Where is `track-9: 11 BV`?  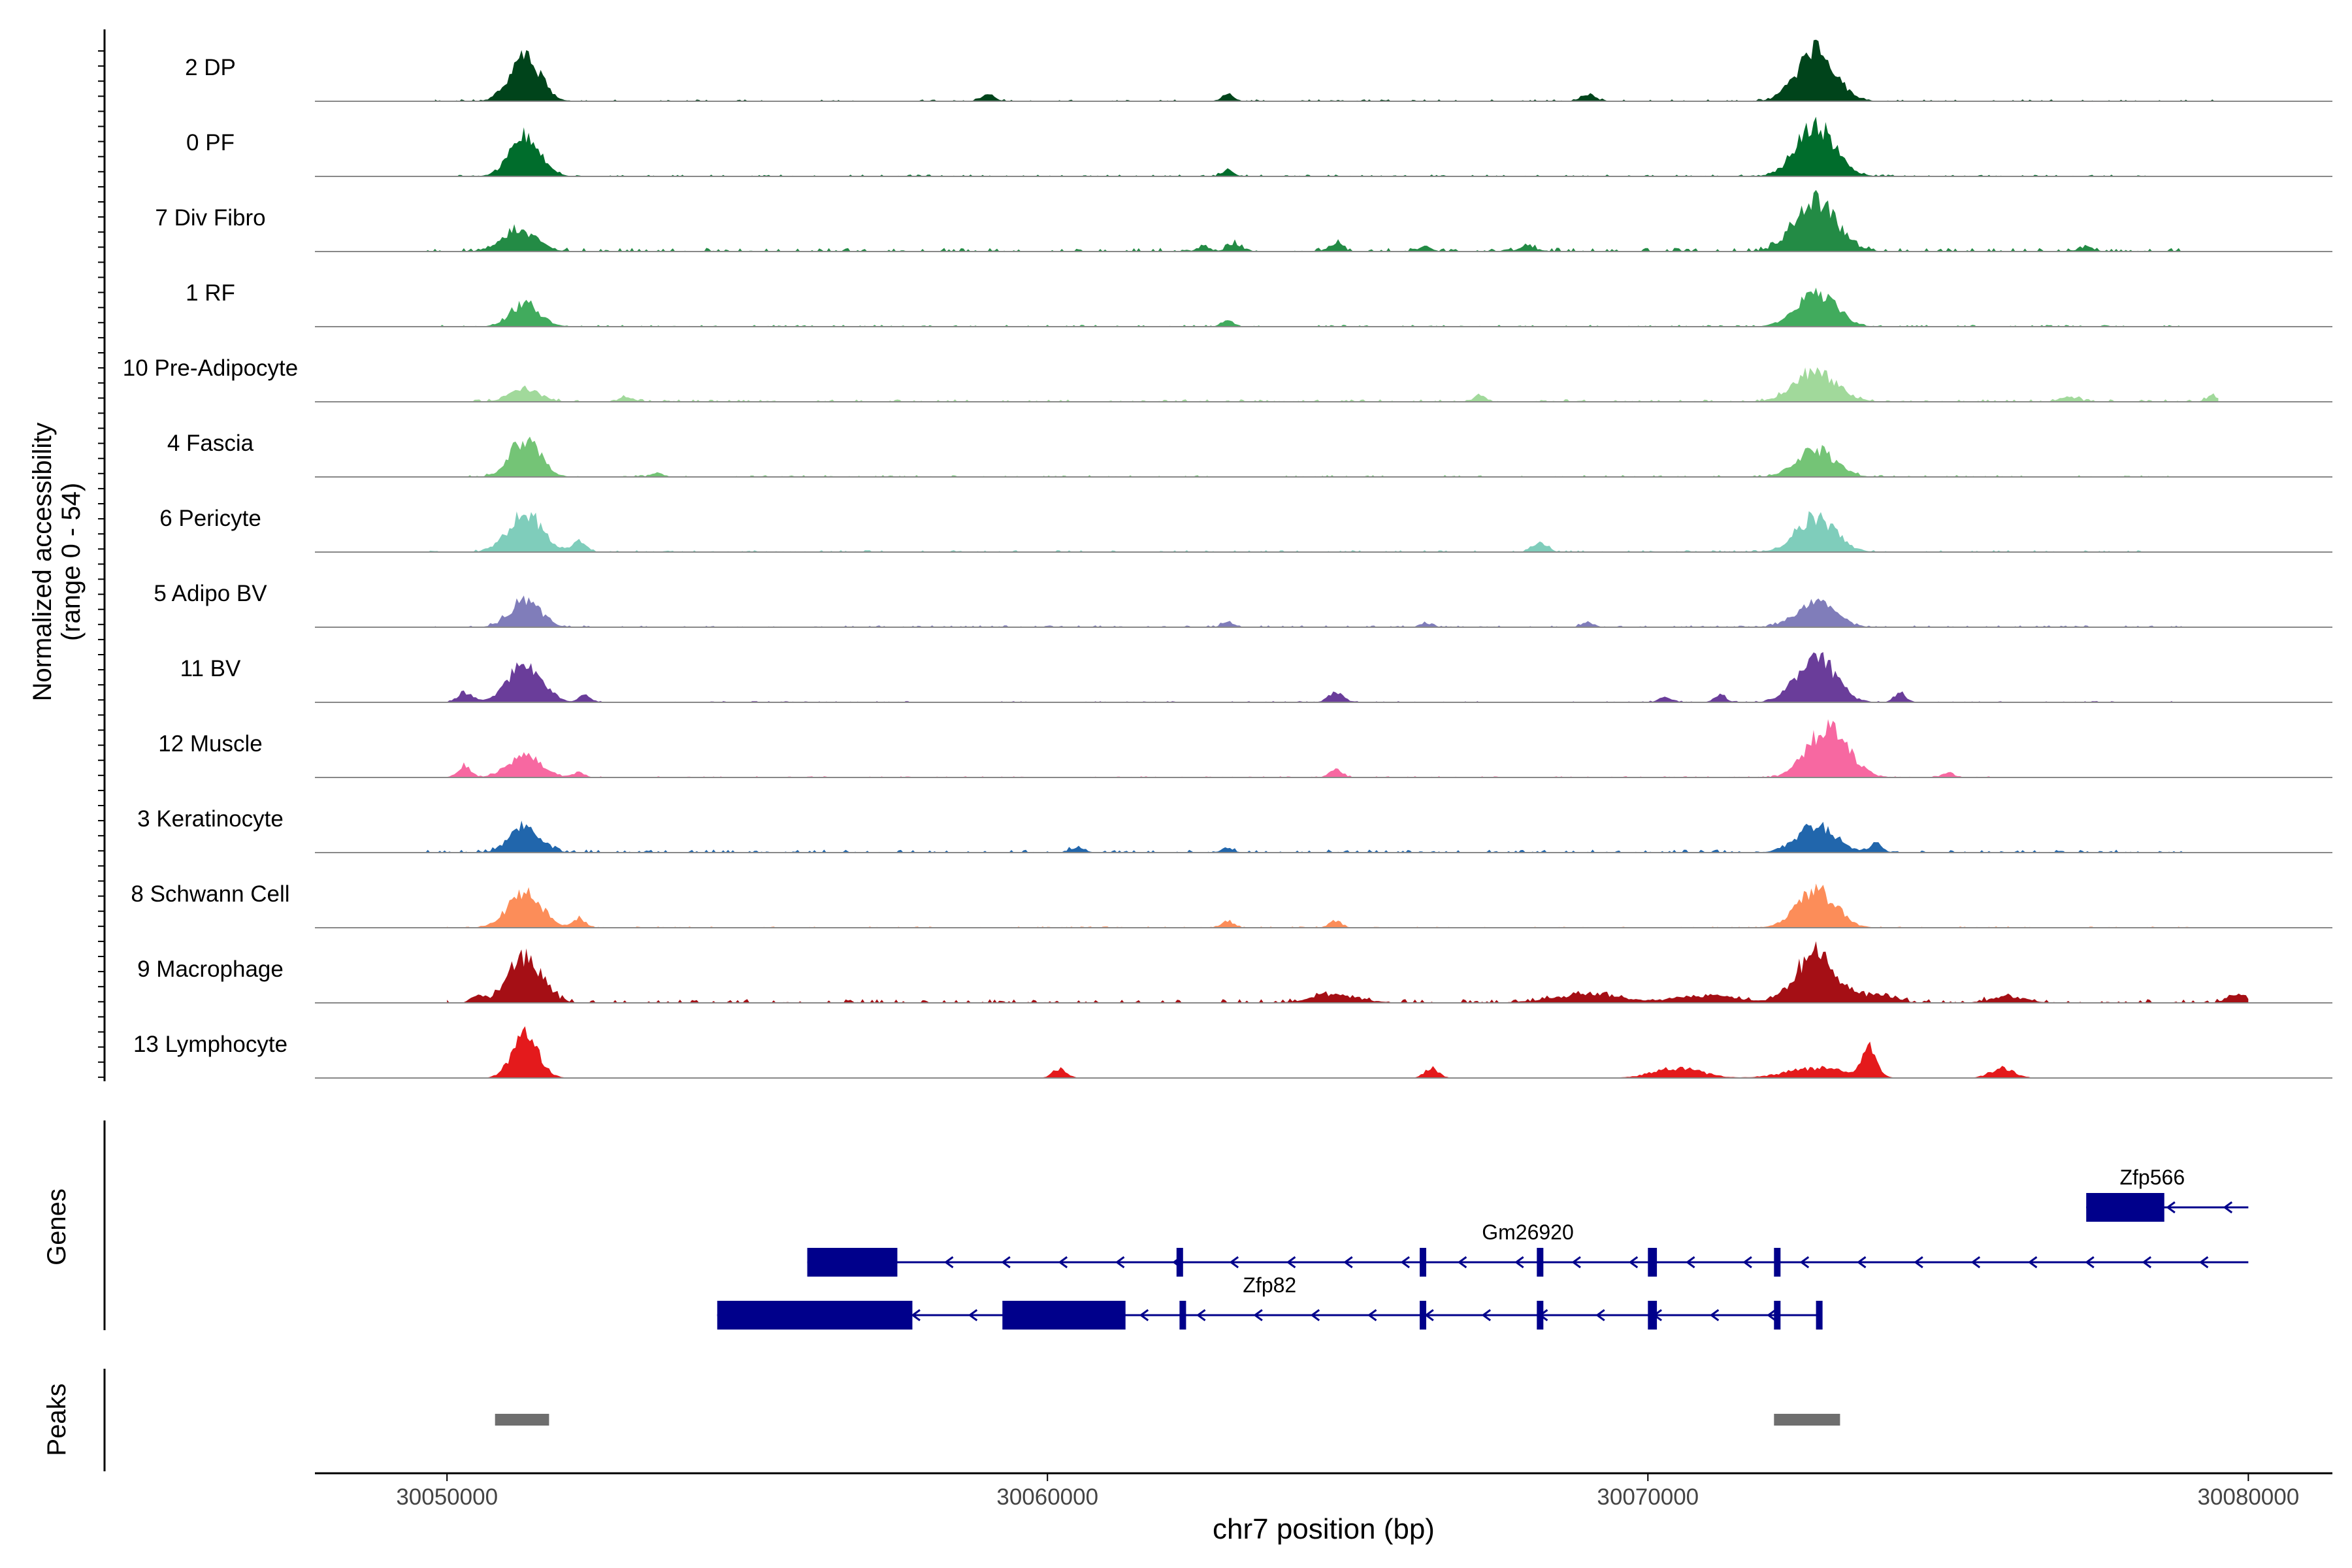
track-9: 11 BV is located at coordinates (1256, 677).